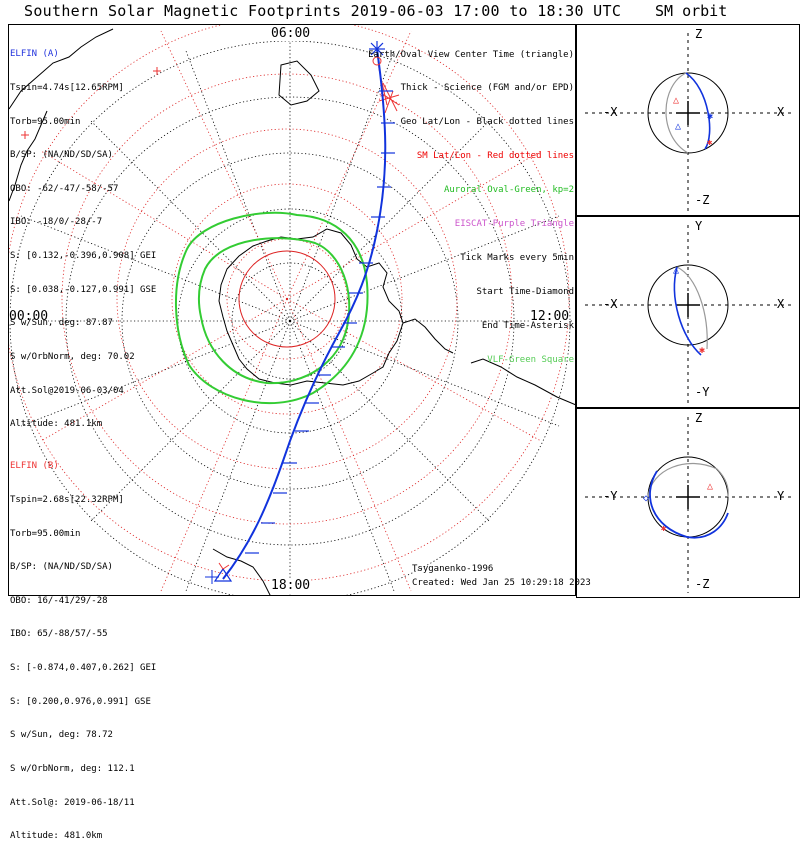  Describe the element at coordinates (514, 224) in the screenshot. I see `legend-item: EISCAT-Purple Triangle` at that location.